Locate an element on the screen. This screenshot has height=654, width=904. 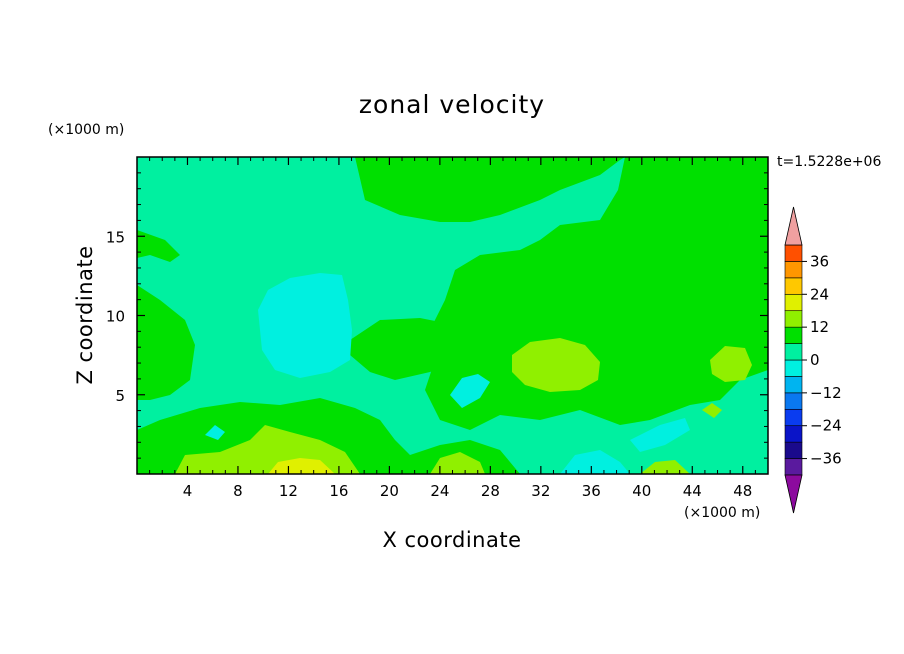
y-tick-label: 15 is located at coordinates (115, 237).